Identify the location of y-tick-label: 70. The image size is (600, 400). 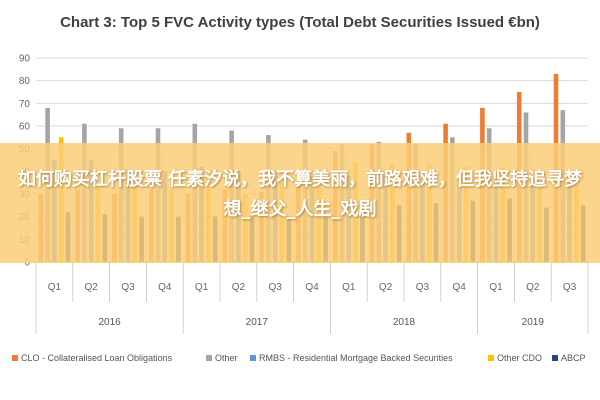
(25, 104).